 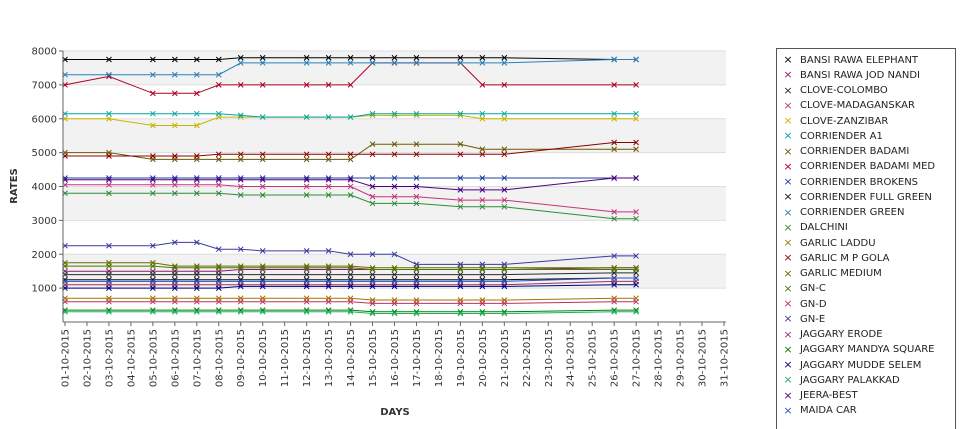 What do you see at coordinates (527, 358) in the screenshot?
I see `x-tick-label: 22-10-2015` at bounding box center [527, 358].